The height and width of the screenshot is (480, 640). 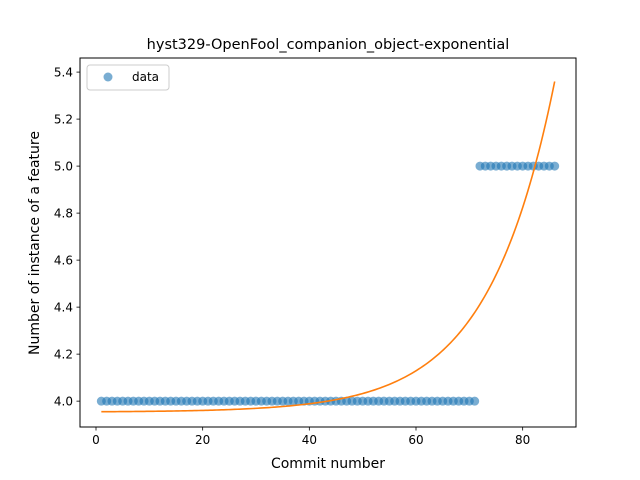 What do you see at coordinates (108, 77) in the screenshot?
I see `legend-marker-data` at bounding box center [108, 77].